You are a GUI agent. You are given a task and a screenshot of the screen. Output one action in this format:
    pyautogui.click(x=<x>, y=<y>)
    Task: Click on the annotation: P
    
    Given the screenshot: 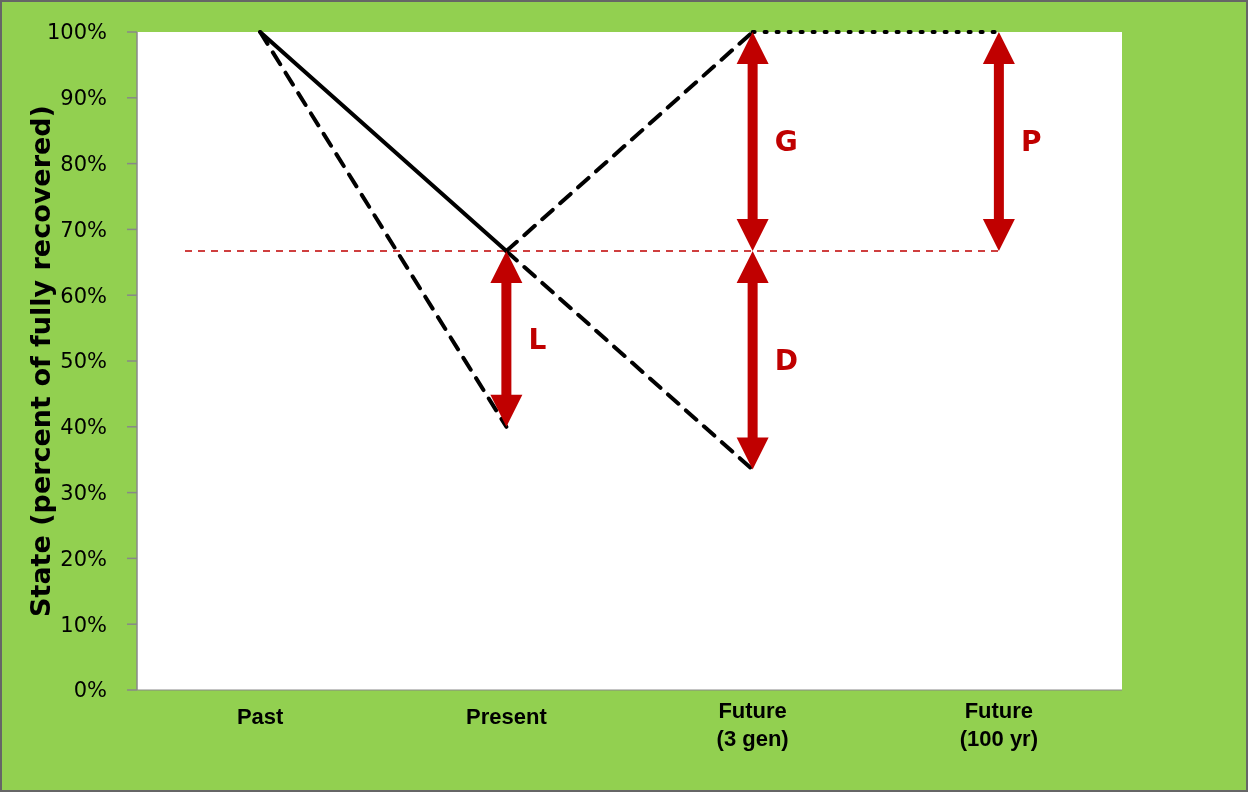 What is the action you would take?
    pyautogui.click(x=1031, y=142)
    